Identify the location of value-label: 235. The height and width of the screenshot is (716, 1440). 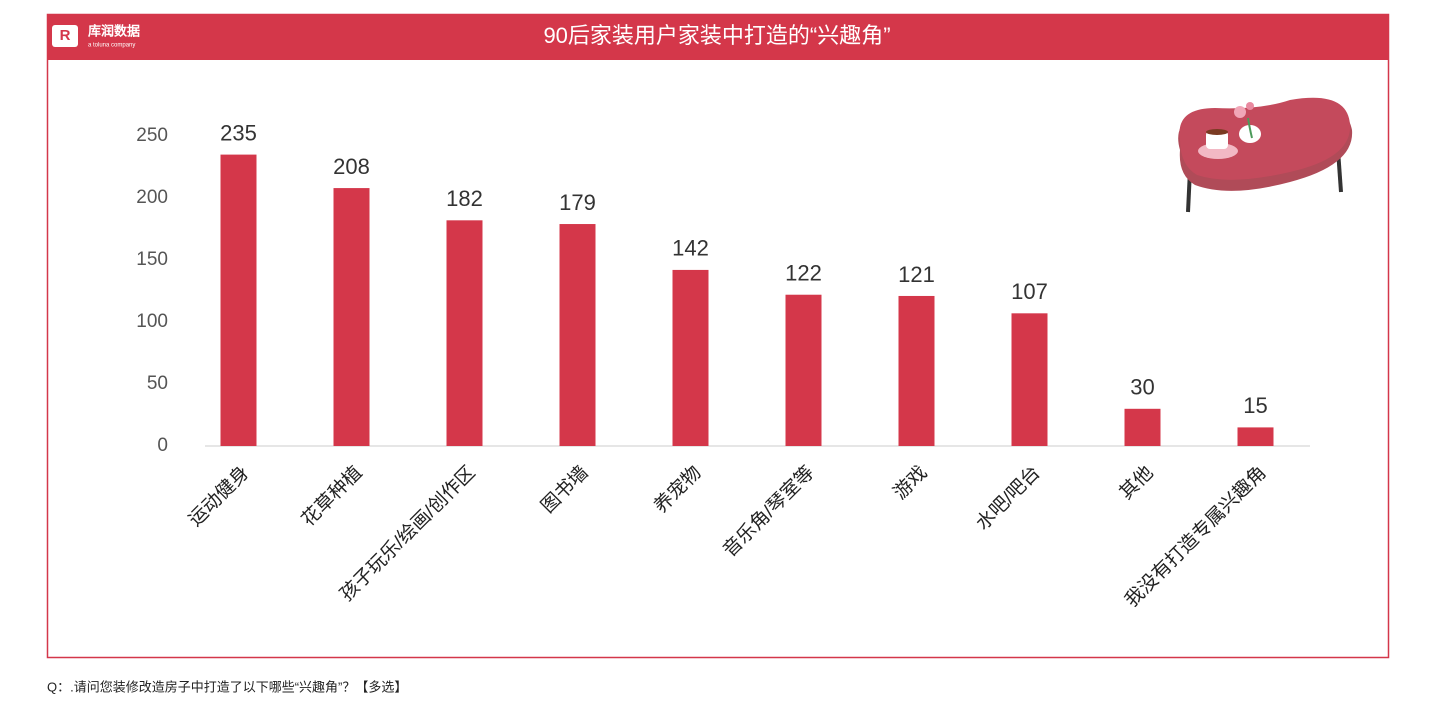
(238, 132).